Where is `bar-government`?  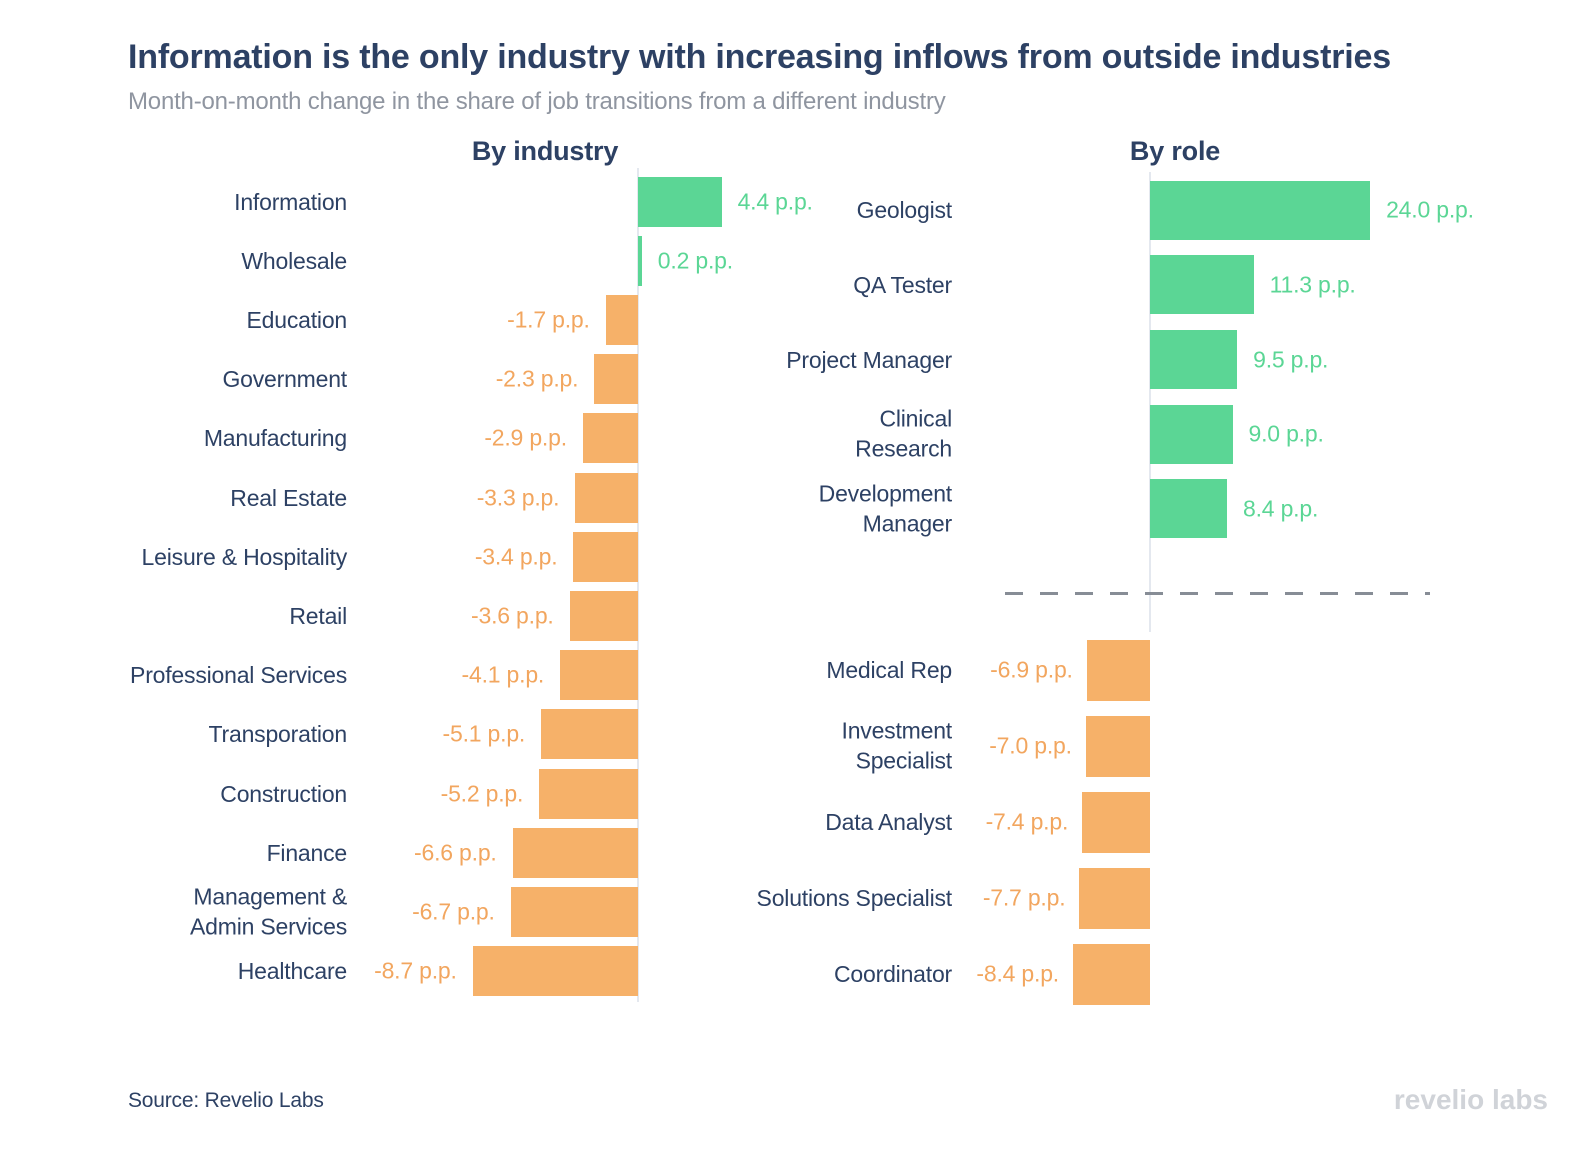
bar-government is located at coordinates (616, 379).